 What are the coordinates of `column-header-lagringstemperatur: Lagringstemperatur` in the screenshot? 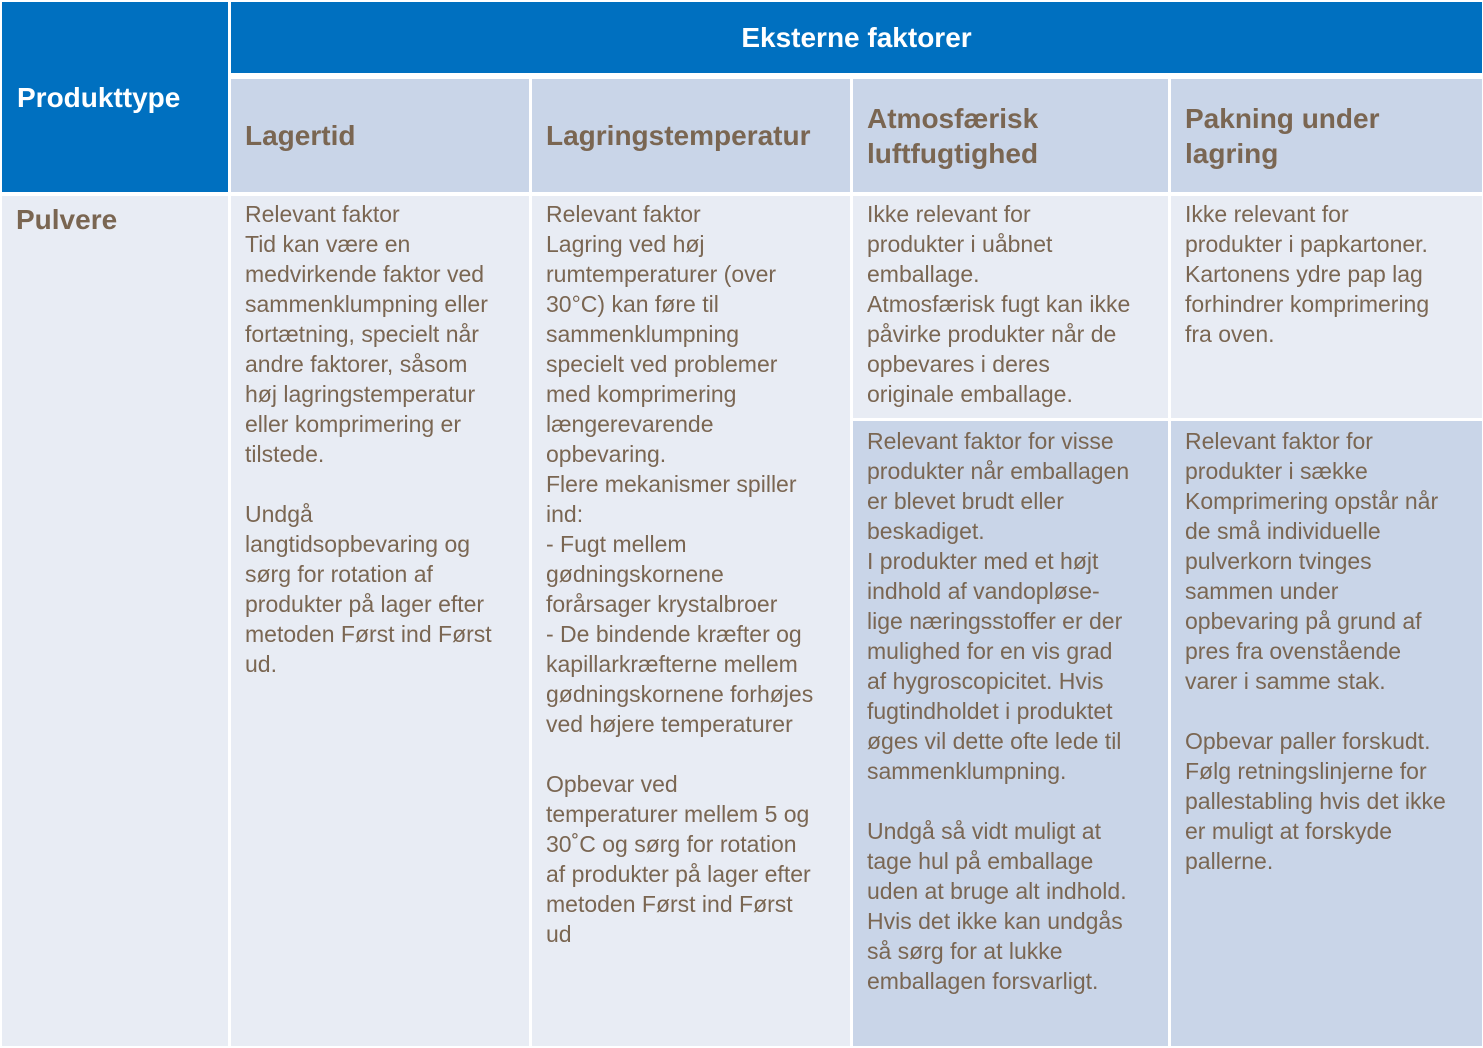 It's located at (691, 135).